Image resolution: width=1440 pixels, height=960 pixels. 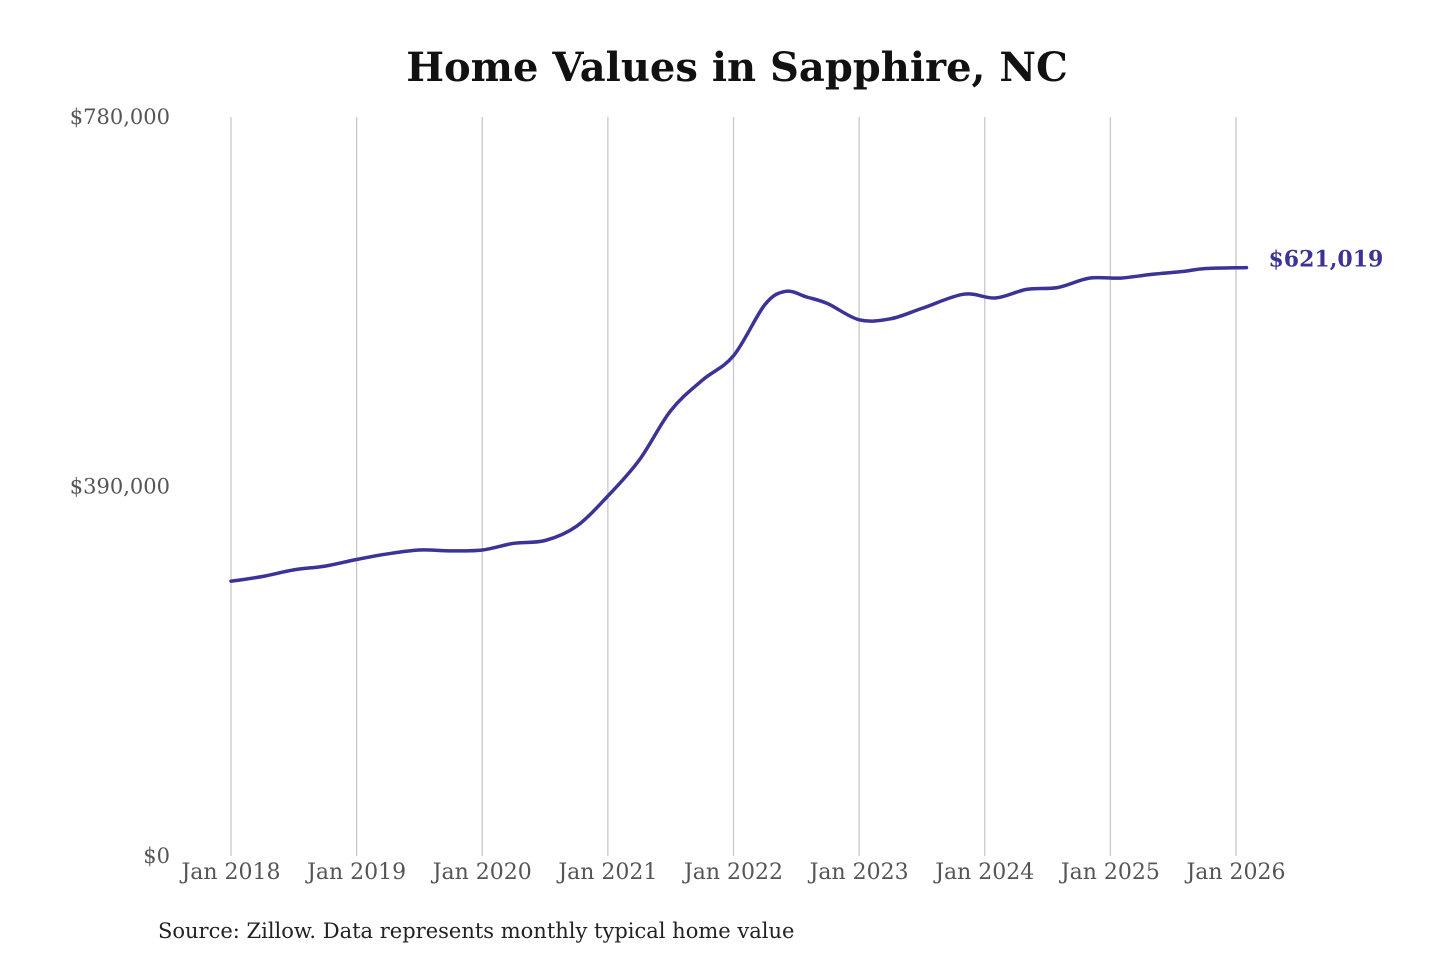 I want to click on x-tick-label: Jan 2024, so click(x=983, y=872).